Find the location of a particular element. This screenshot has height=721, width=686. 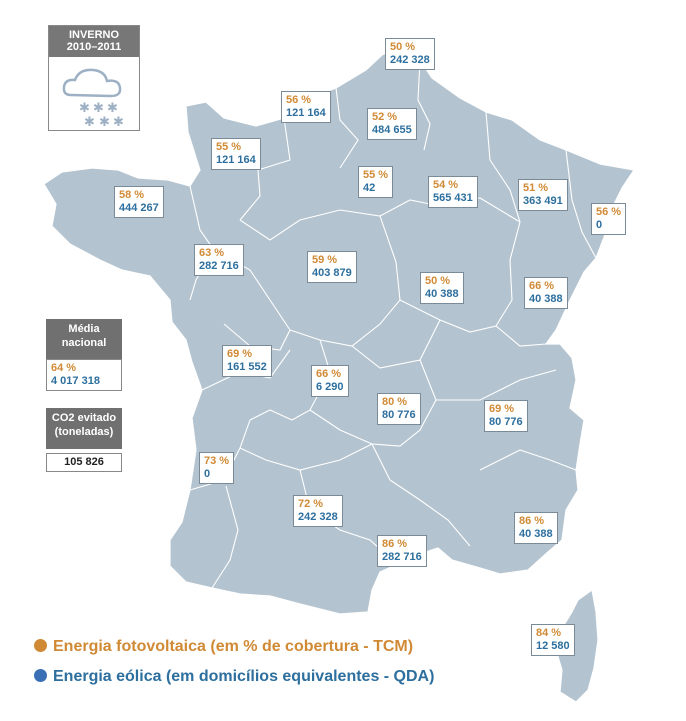

region-pct: 52 % is located at coordinates (385, 117).